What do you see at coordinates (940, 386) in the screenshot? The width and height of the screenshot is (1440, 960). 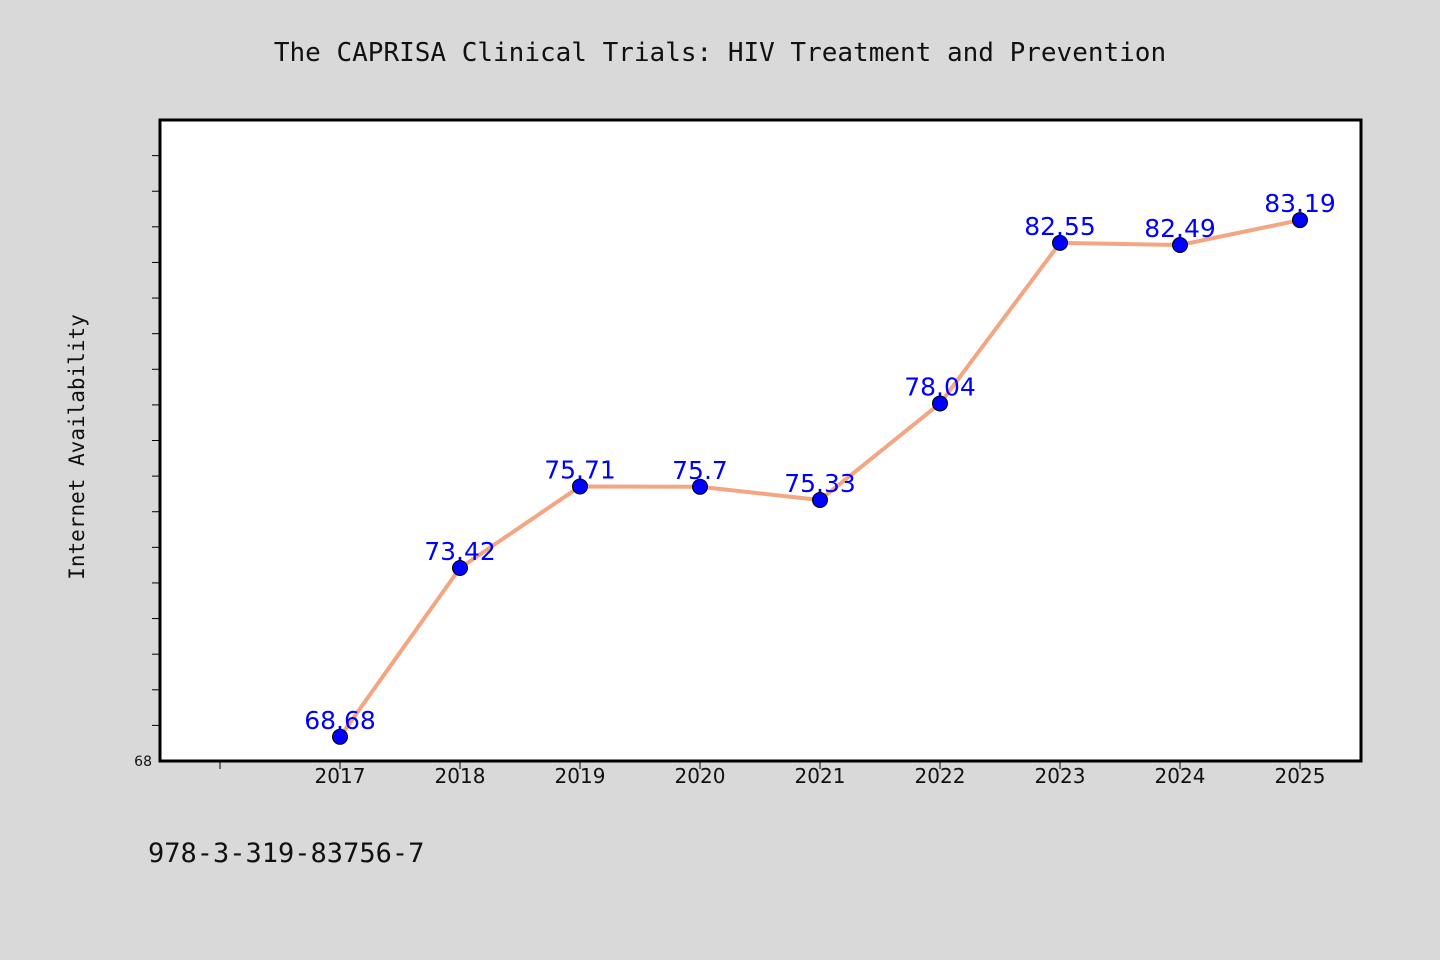 I see `data-label: 78.04` at bounding box center [940, 386].